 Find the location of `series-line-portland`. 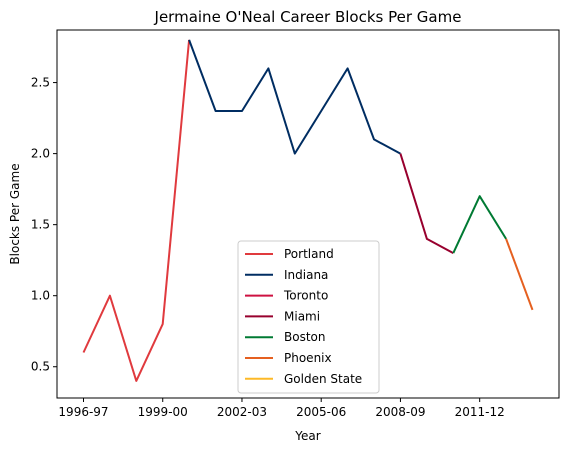

series-line-portland is located at coordinates (136, 210).